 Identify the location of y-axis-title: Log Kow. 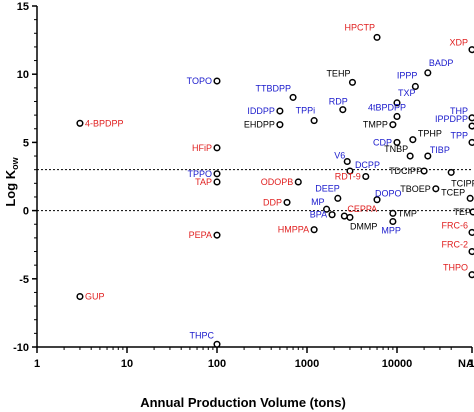
(11, 181).